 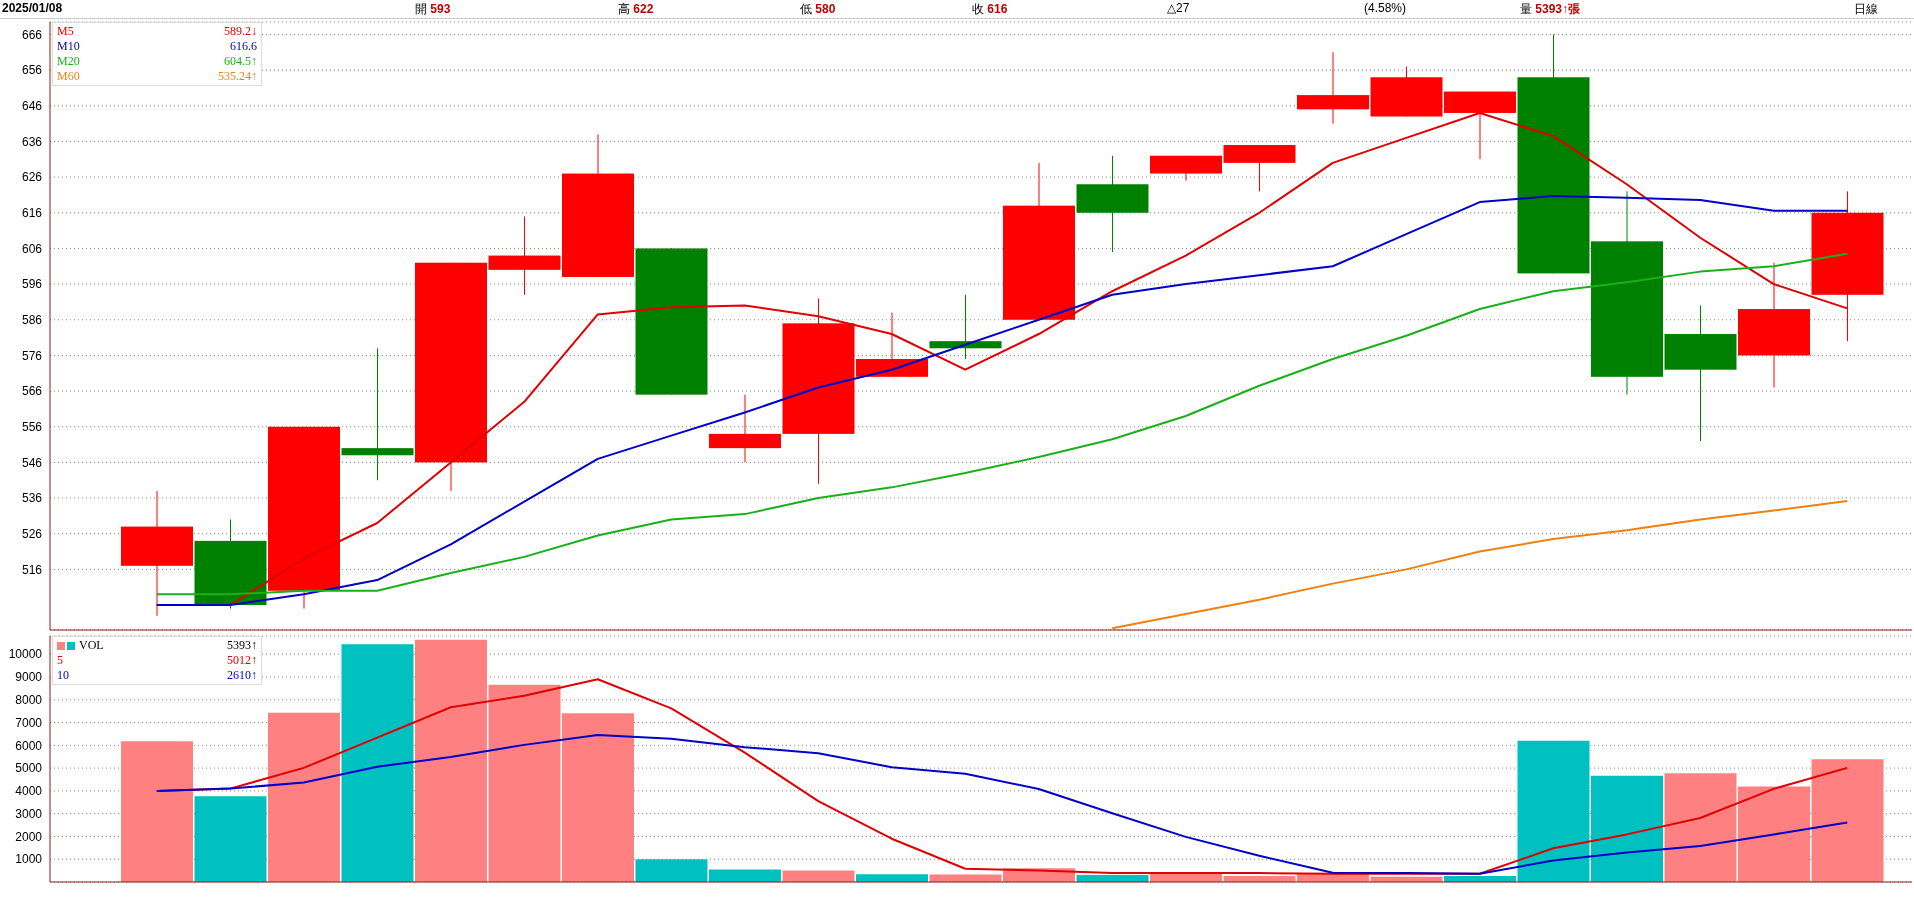 What do you see at coordinates (1550, 9) in the screenshot?
I see `text: 量 5393↑張` at bounding box center [1550, 9].